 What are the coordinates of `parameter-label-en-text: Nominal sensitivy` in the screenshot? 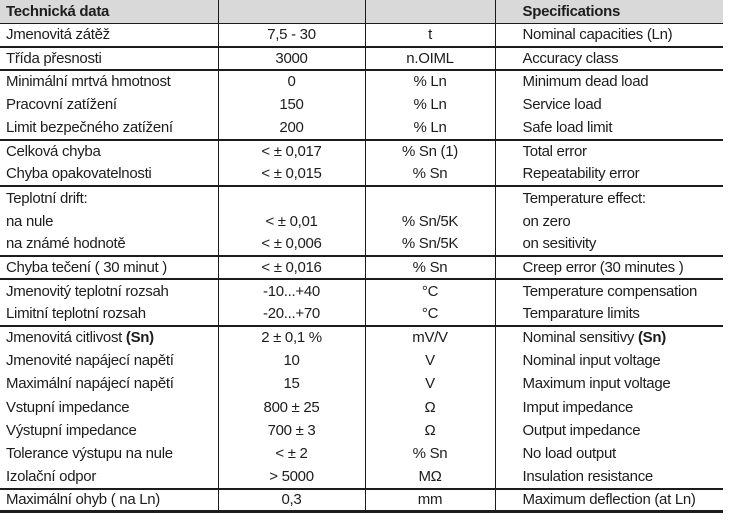 It's located at (580, 338).